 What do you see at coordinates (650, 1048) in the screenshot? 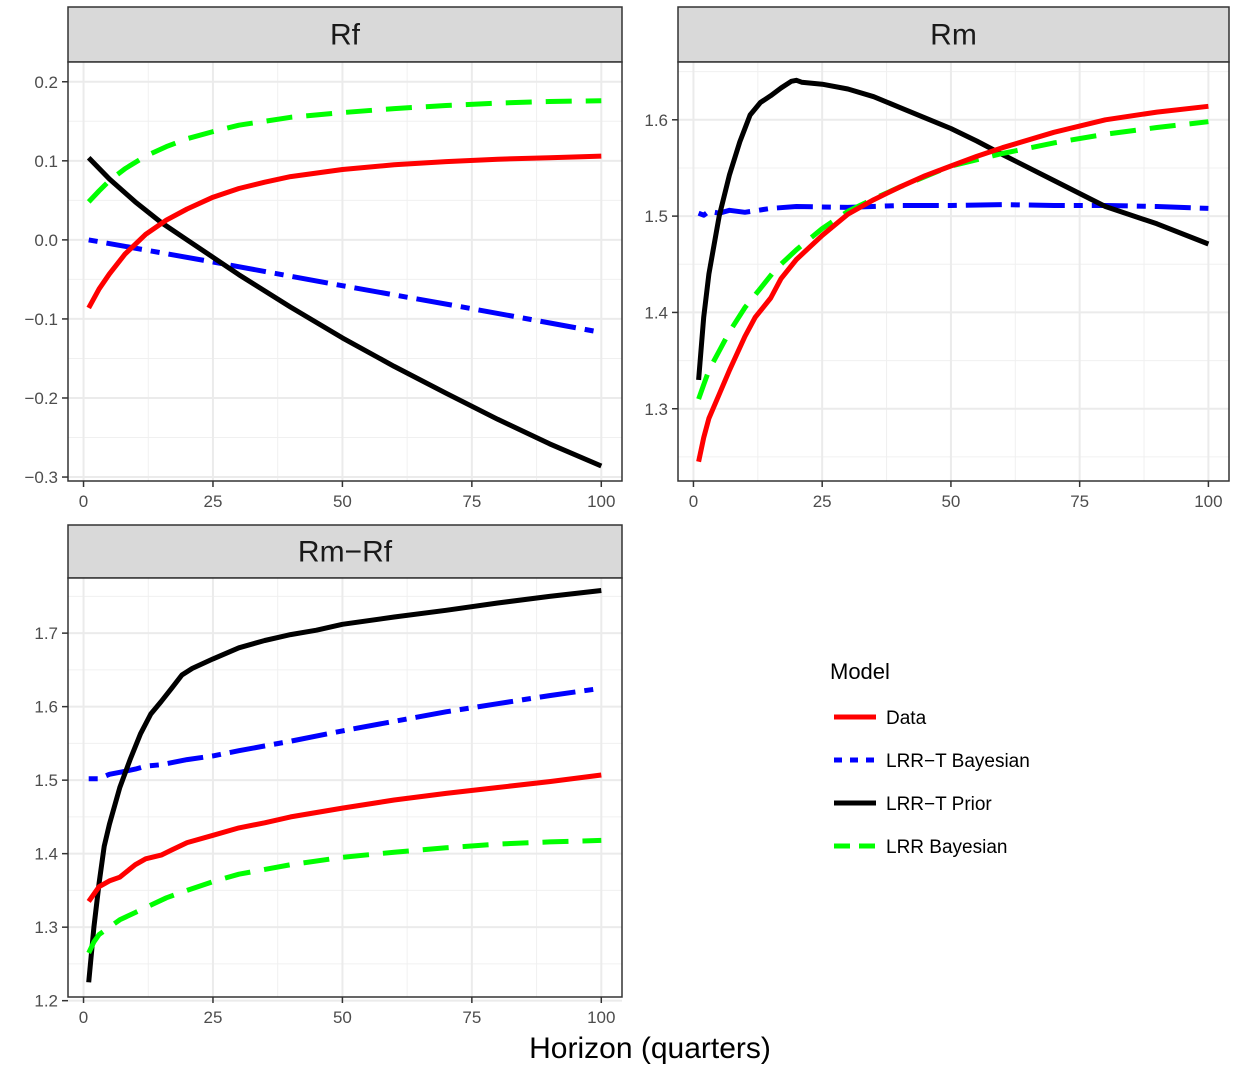
I see `x-axis-label: Horizon (quarters)` at bounding box center [650, 1048].